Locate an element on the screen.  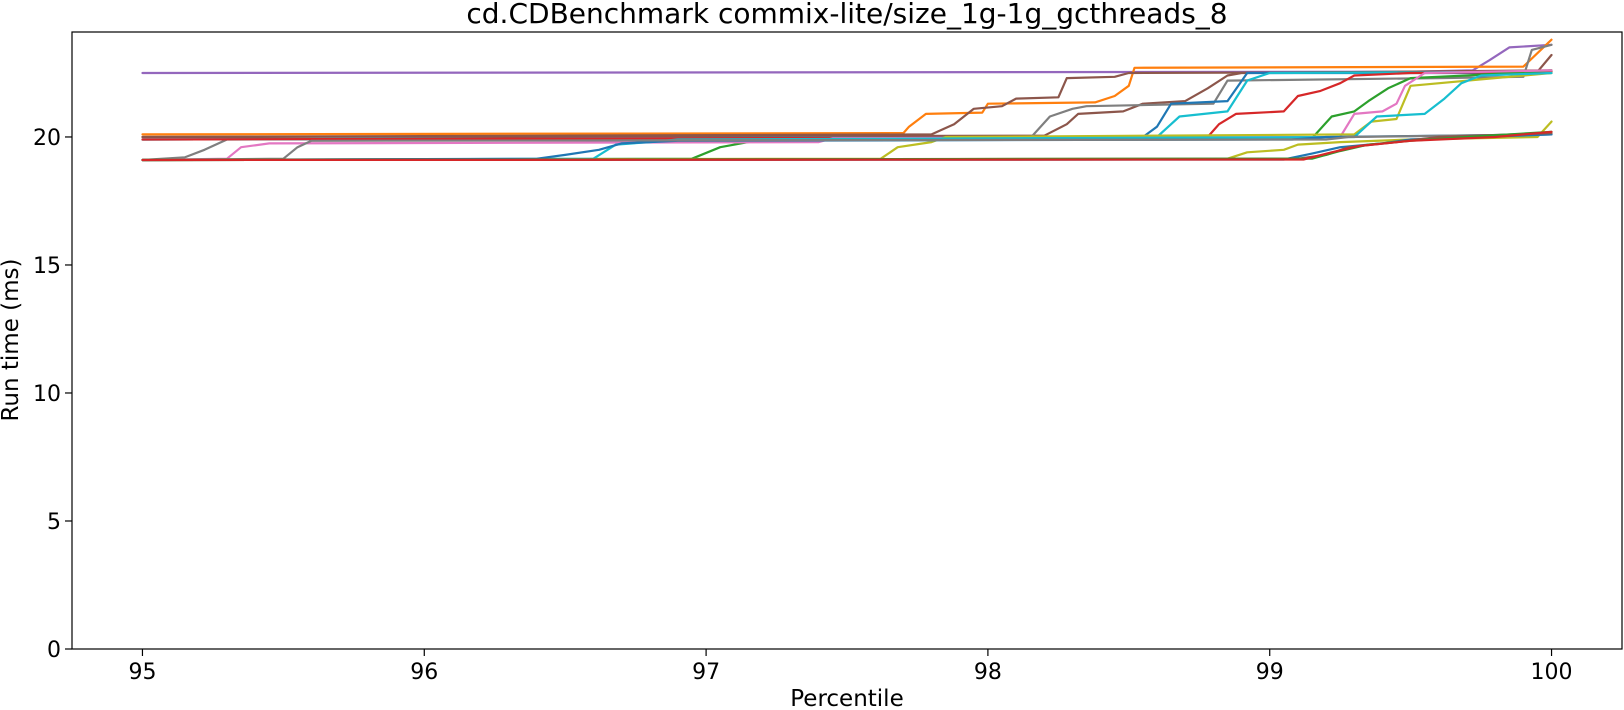
y-axis-label: Run time (ms) is located at coordinates (12, 339).